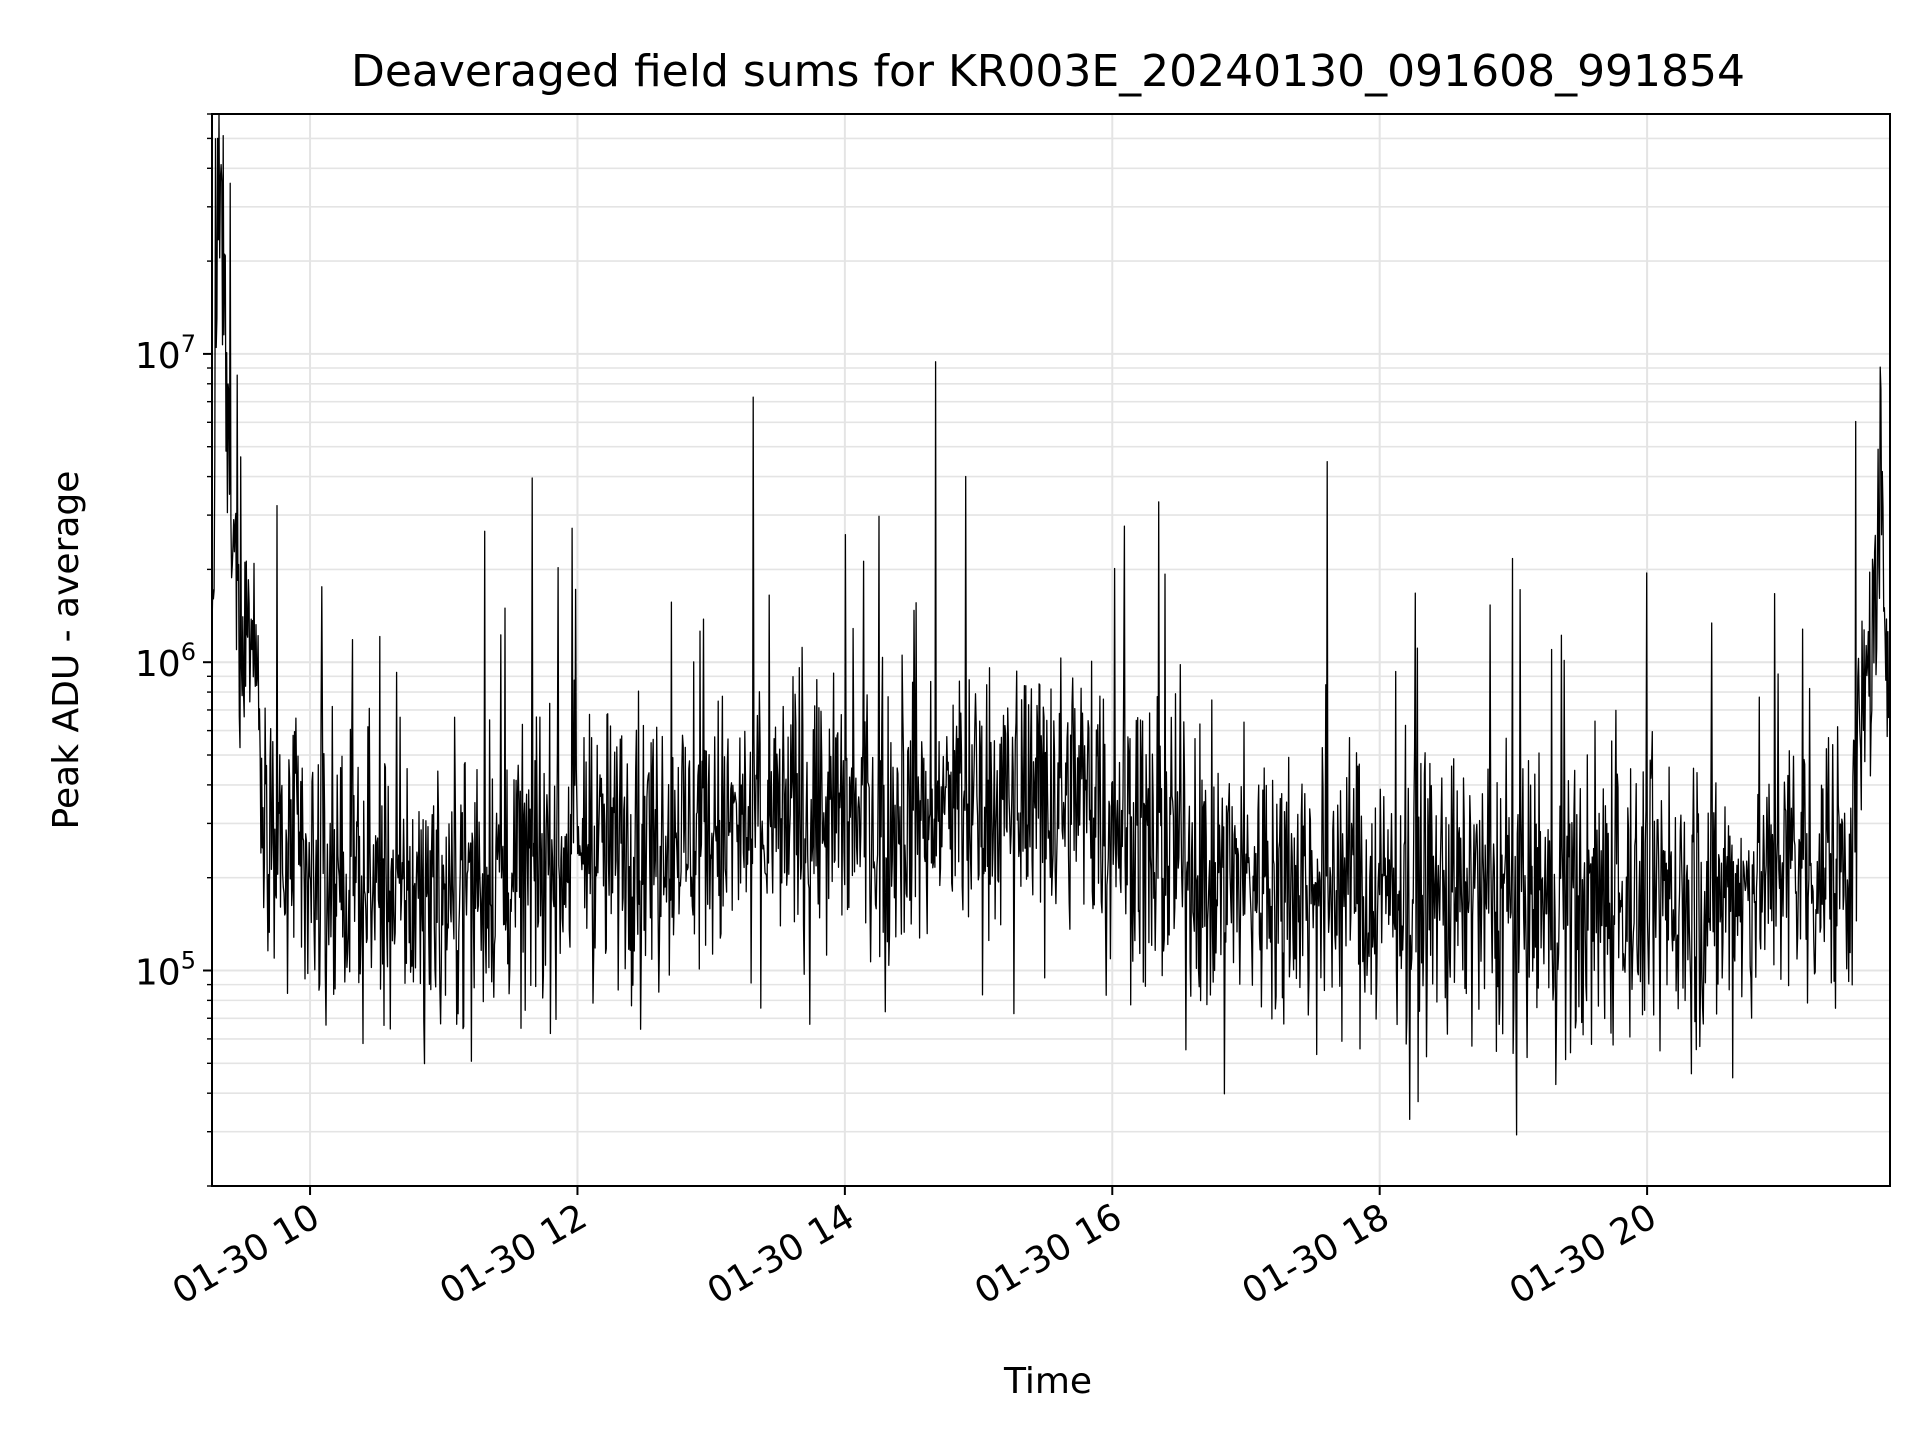 The height and width of the screenshot is (1440, 1920). Describe the element at coordinates (165, 661) in the screenshot. I see `y-tick-label: 10⁶` at that location.